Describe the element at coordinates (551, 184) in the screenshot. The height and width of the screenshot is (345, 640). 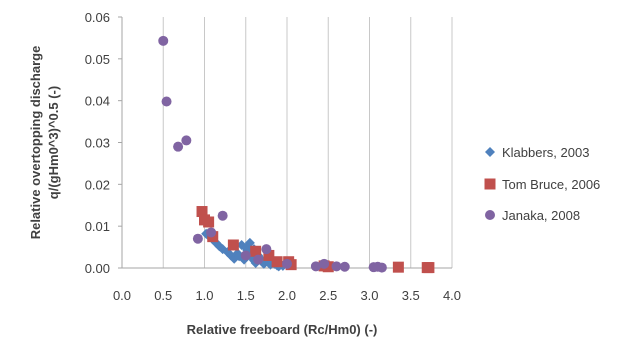
I see `legend-label: Tom Bruce, 2006` at that location.